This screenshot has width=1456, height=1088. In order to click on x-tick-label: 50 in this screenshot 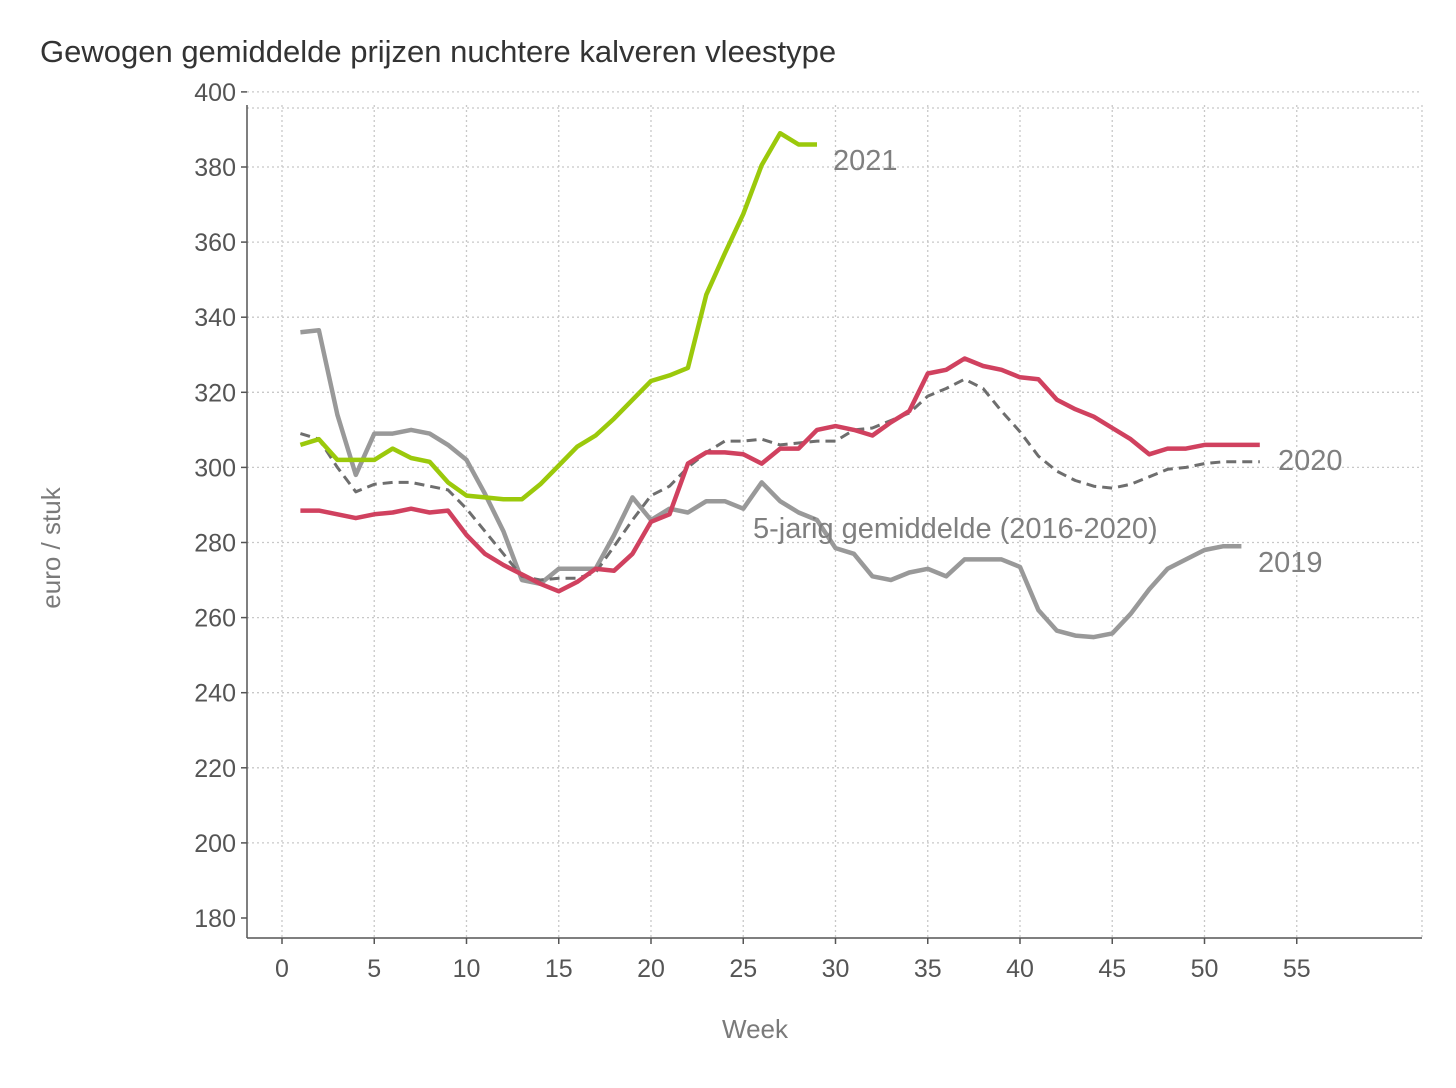, I will do `click(1205, 969)`.